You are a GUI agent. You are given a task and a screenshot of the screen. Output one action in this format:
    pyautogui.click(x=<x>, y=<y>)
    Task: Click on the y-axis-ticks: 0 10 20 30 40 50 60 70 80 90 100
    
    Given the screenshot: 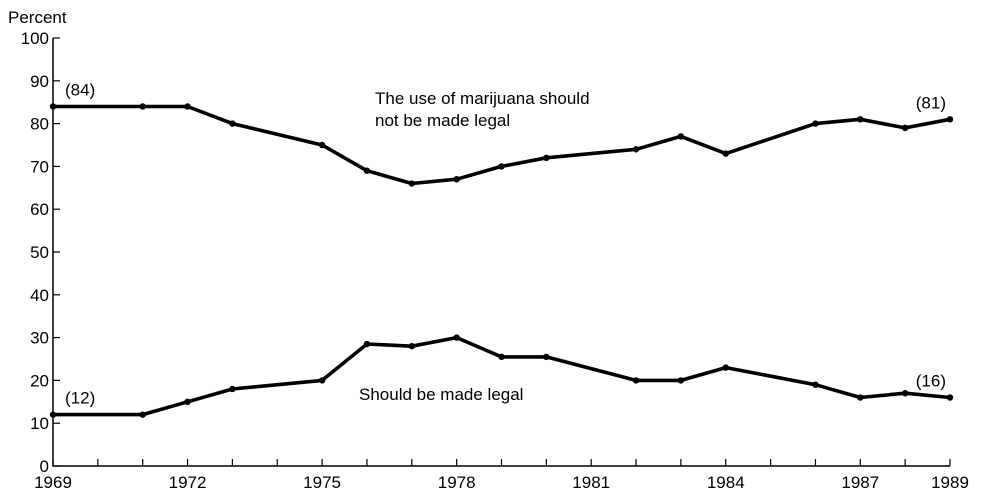 What is the action you would take?
    pyautogui.click(x=40, y=252)
    